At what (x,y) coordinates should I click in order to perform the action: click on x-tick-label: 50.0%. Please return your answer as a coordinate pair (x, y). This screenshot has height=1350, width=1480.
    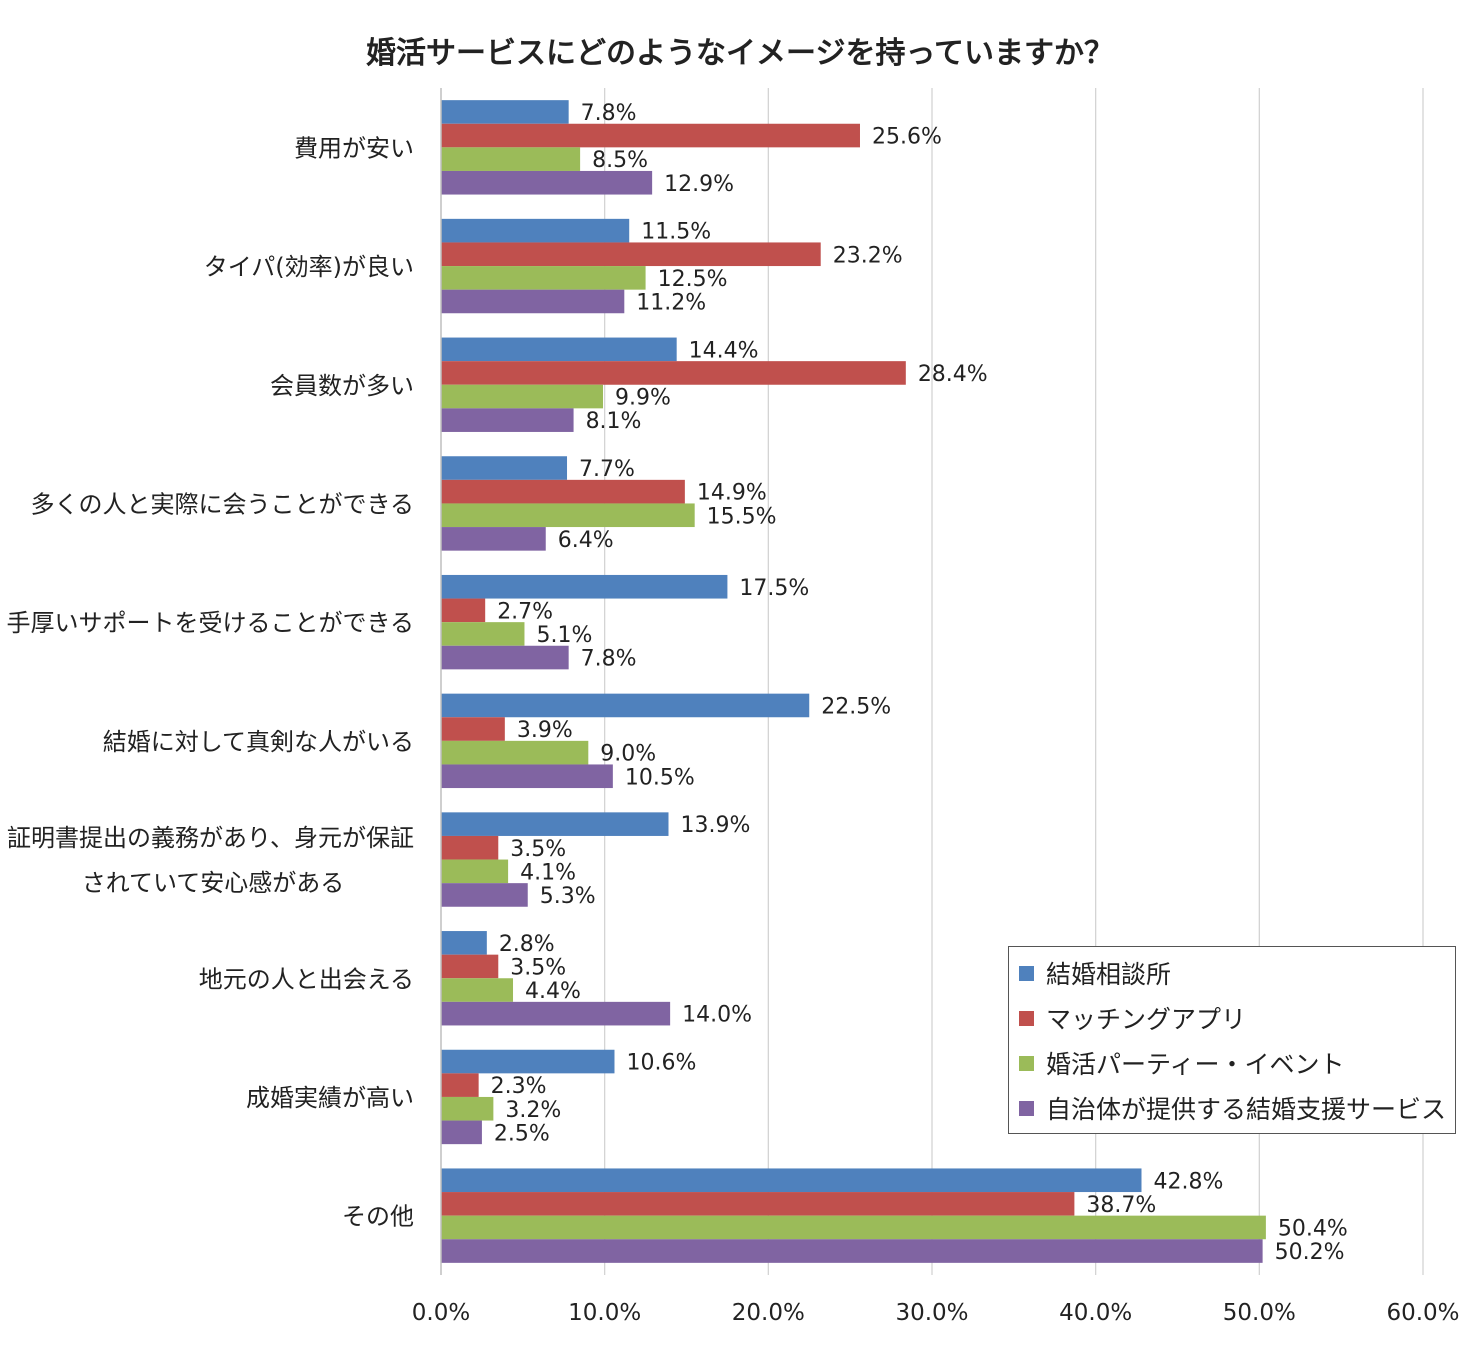
    Looking at the image, I should click on (1259, 1313).